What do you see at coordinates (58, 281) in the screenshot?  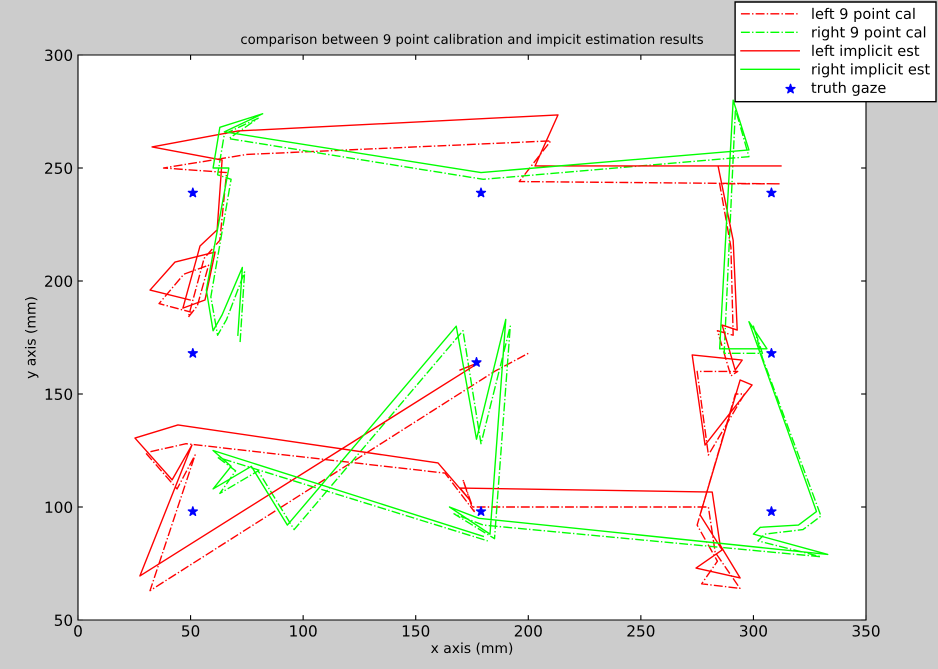 I see `y-tick-label: 200` at bounding box center [58, 281].